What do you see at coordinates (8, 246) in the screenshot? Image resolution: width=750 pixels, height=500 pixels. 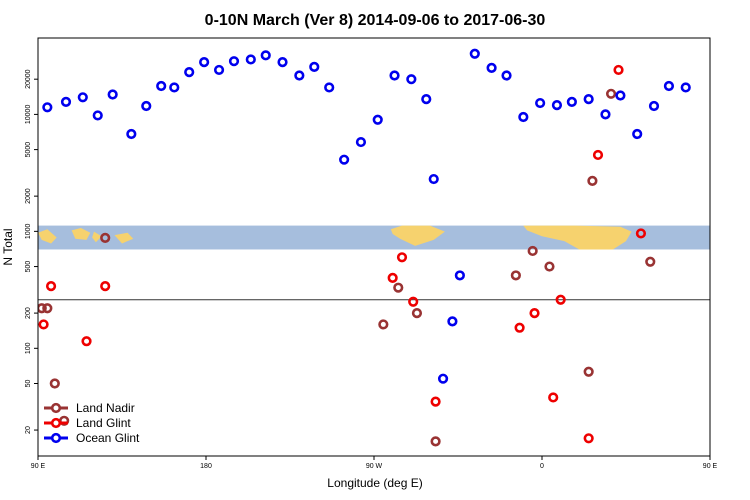 I see `y-axis-label: N Total` at bounding box center [8, 246].